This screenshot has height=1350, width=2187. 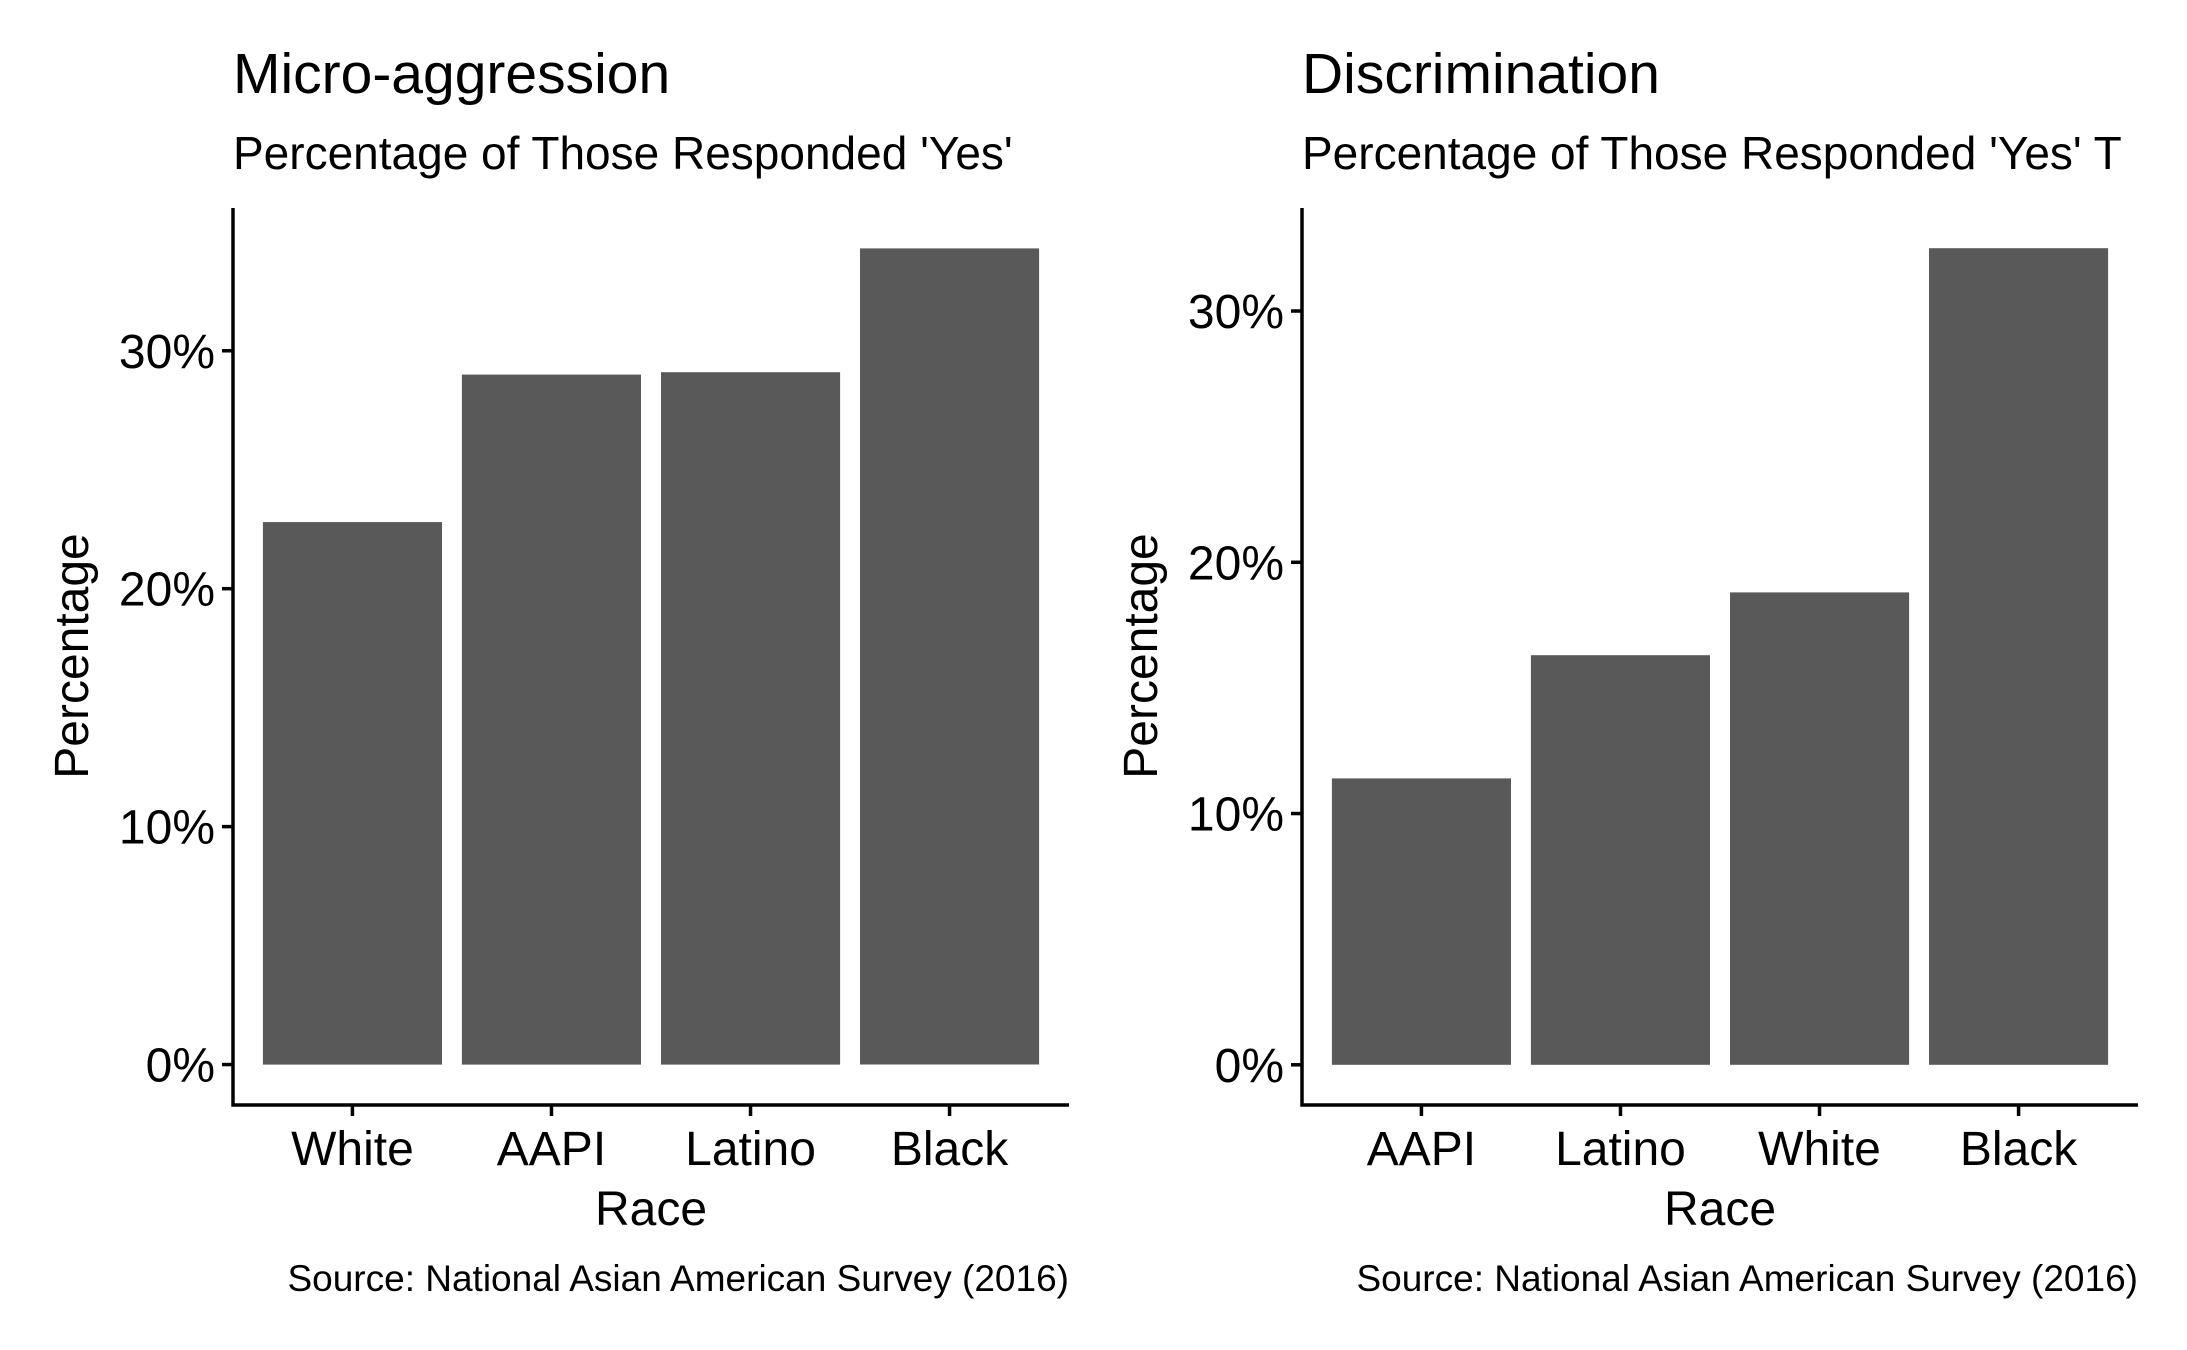 What do you see at coordinates (1712, 153) in the screenshot?
I see `chart-subtitle: Percentage of Those Responded 'Yes' T` at bounding box center [1712, 153].